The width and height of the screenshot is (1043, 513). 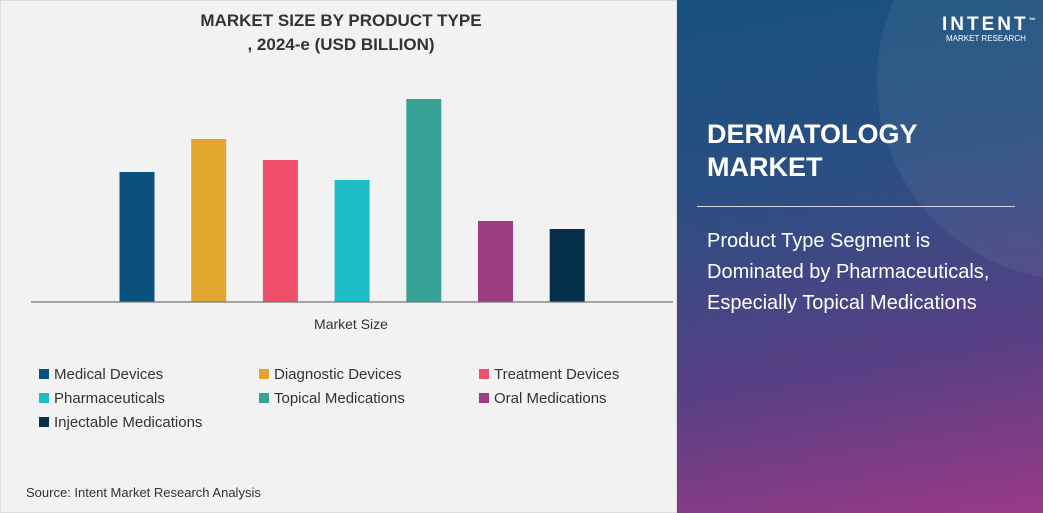 I want to click on bar-injectable-medications, so click(x=567, y=265).